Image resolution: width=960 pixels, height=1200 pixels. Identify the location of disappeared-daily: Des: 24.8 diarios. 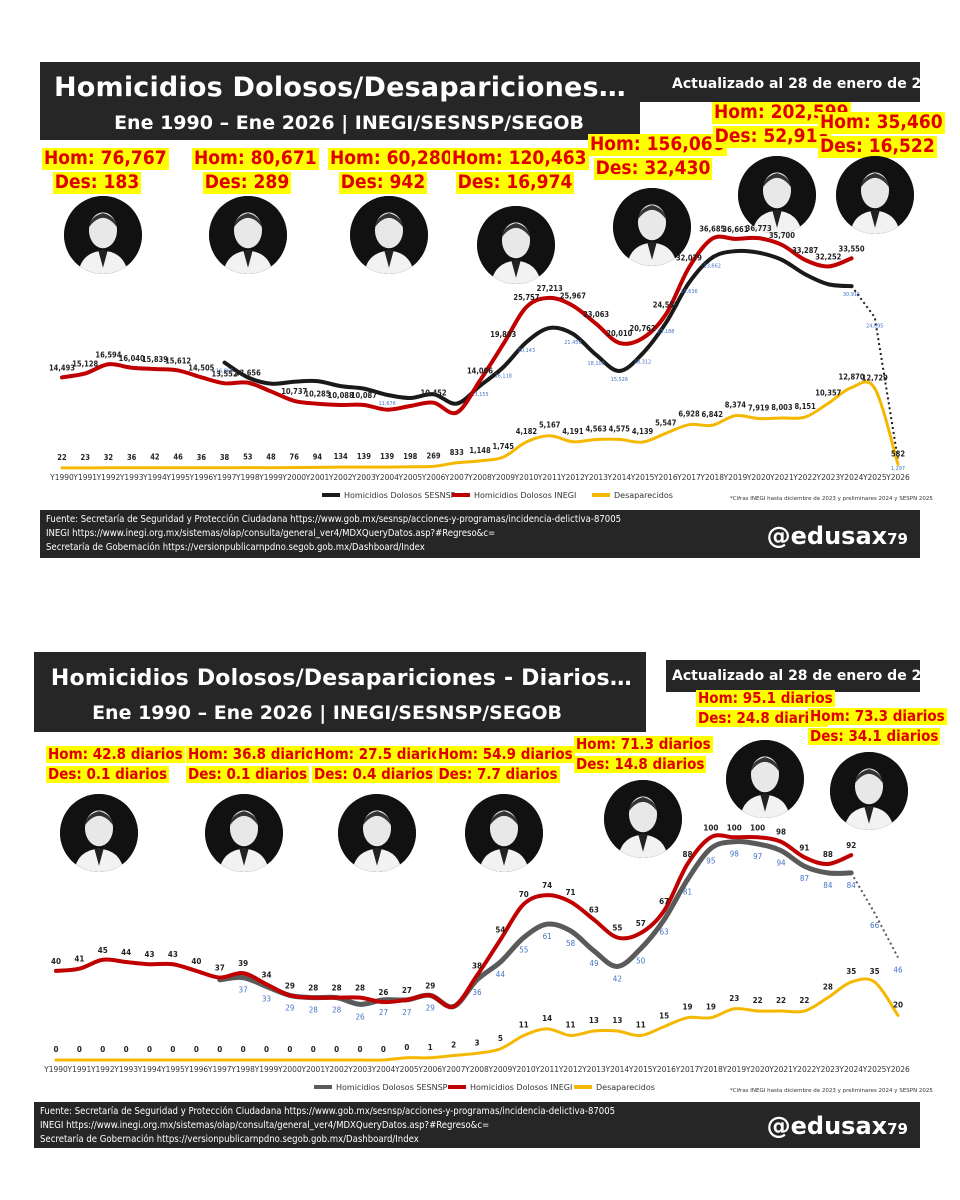
(762, 718).